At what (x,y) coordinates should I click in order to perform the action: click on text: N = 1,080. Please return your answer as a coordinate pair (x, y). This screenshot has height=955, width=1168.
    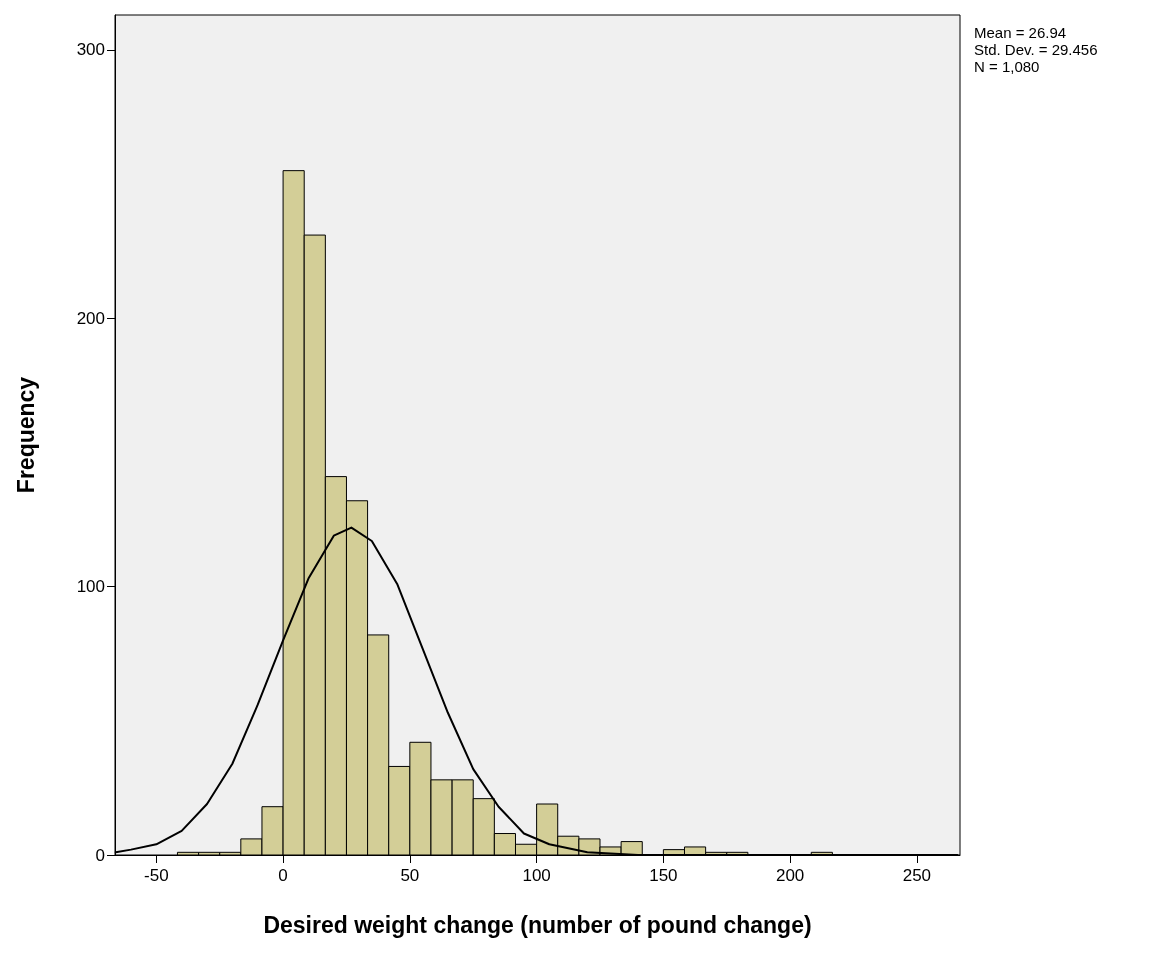
    Looking at the image, I should click on (1007, 66).